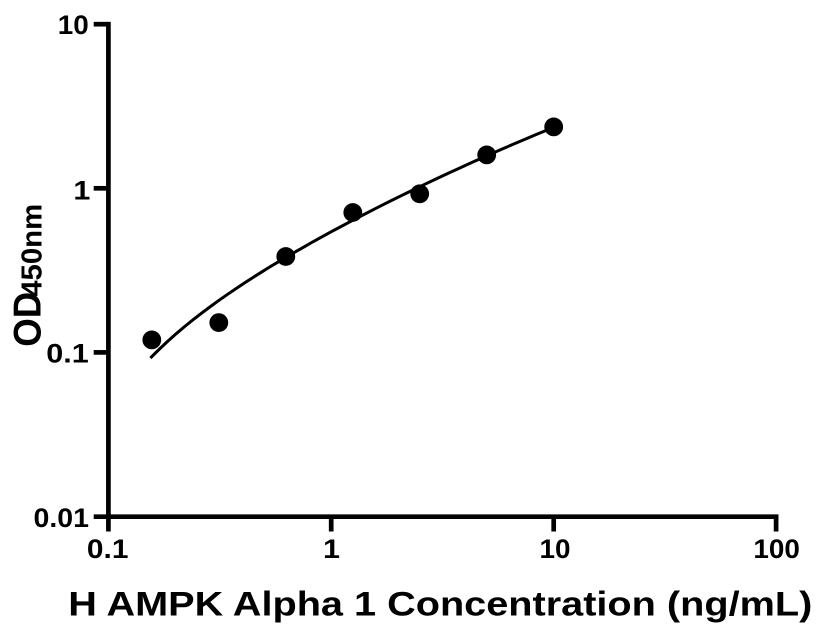  Describe the element at coordinates (62, 518) in the screenshot. I see `svg-text: 0.01` at that location.